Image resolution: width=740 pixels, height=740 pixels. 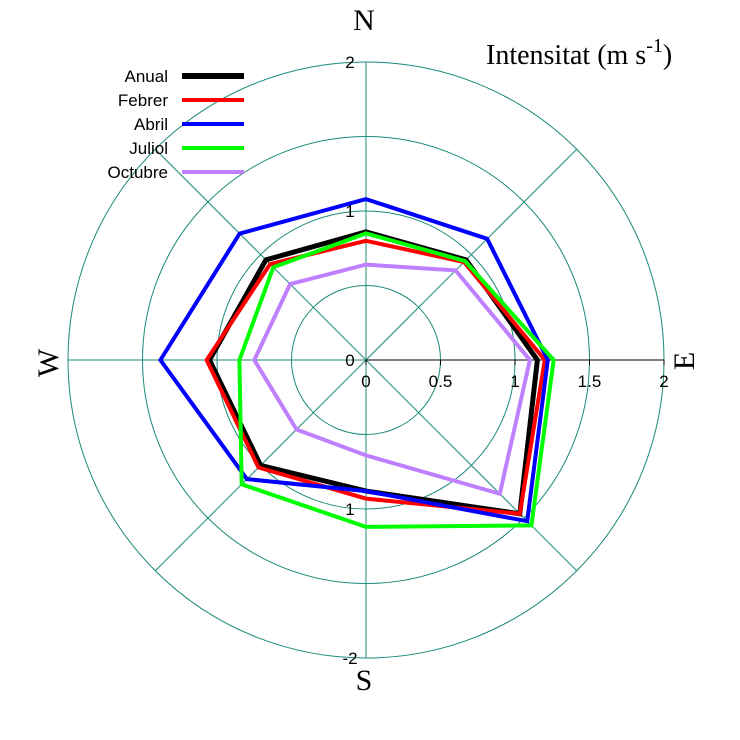 What do you see at coordinates (471, 465) in the screenshot?
I see `grid-spoke-se` at bounding box center [471, 465].